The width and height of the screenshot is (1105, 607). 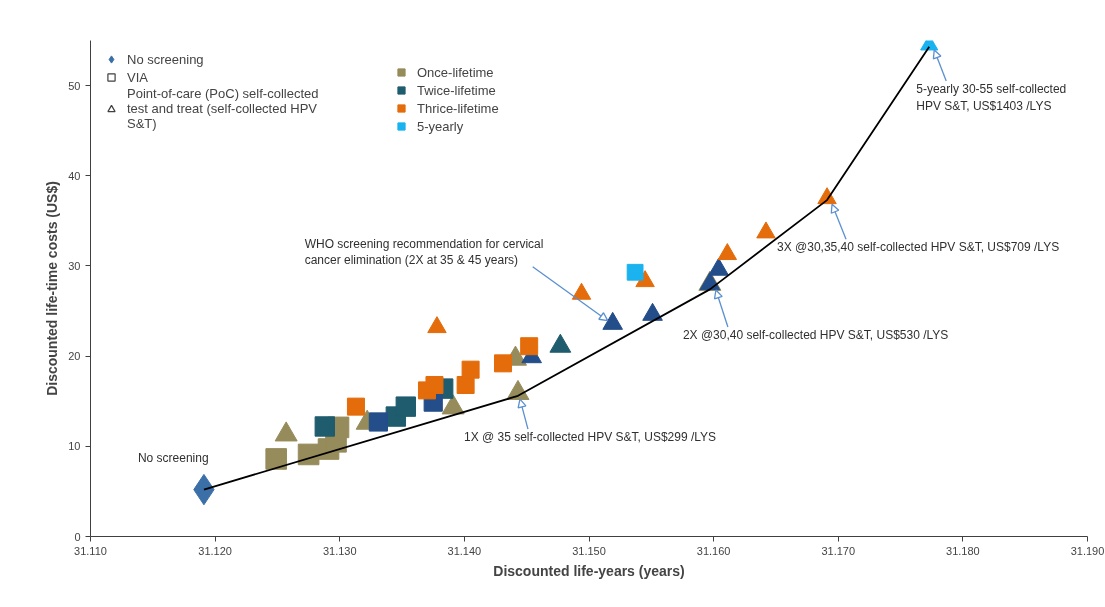 What do you see at coordinates (223, 108) in the screenshot?
I see `legend-label: Point-of-care (PoC) self-collected test and treat (self-collected HPV S&T)` at bounding box center [223, 108].